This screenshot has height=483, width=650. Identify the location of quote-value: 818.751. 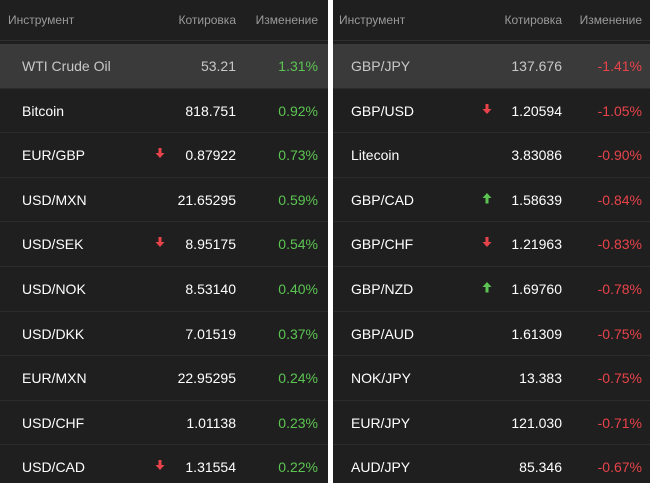
(210, 110).